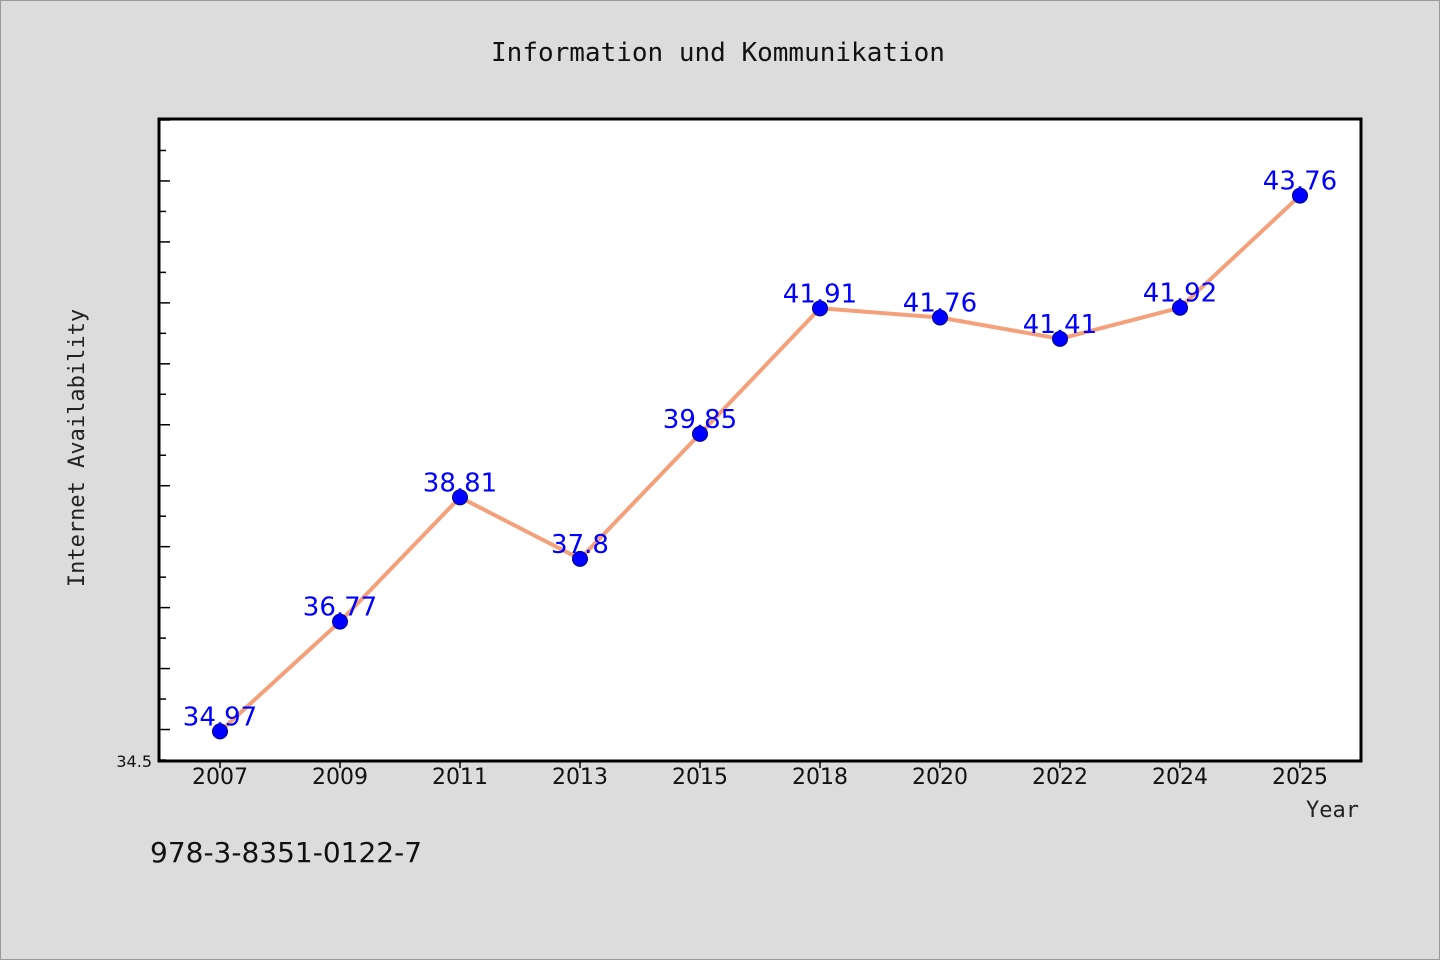 The height and width of the screenshot is (960, 1440). I want to click on isbn-footer: 978-3-8351-0122-7, so click(286, 852).